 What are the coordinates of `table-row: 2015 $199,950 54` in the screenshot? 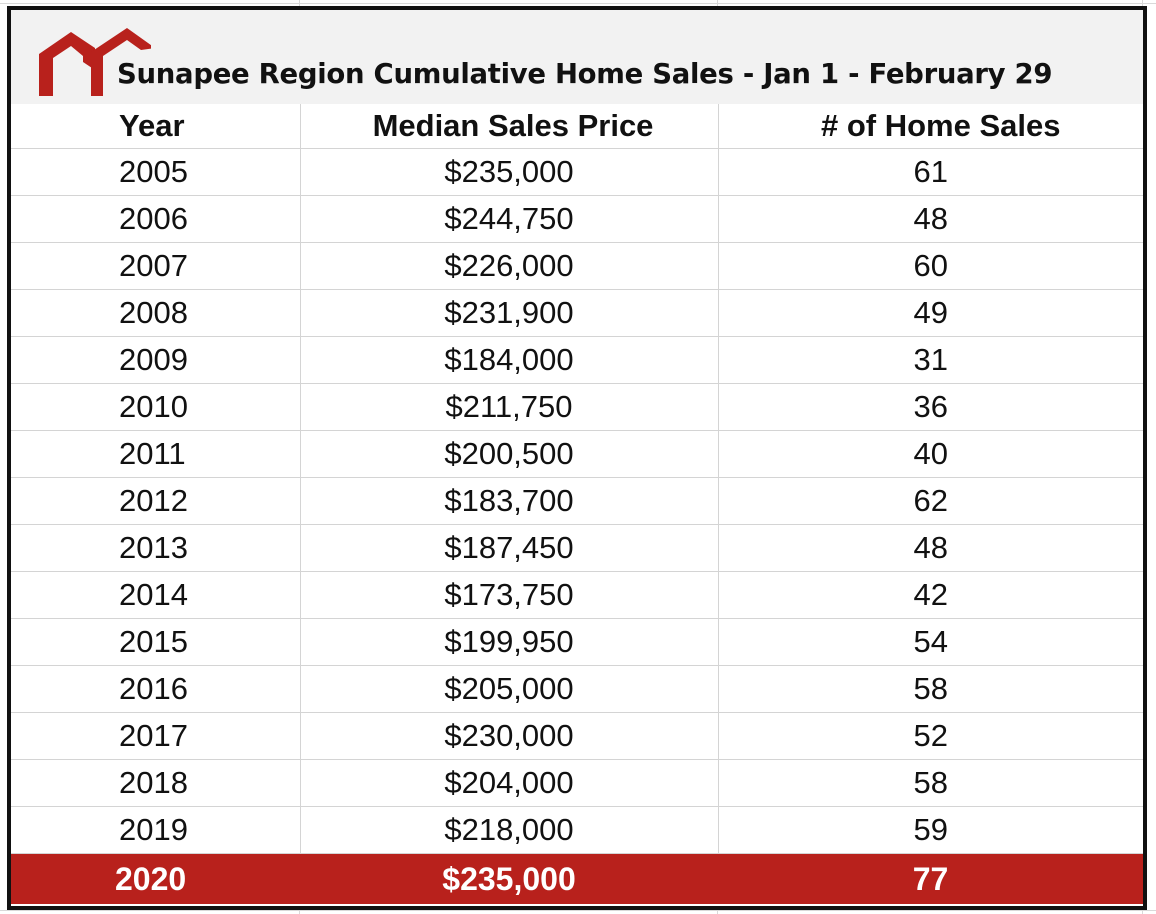 It's located at (577, 642).